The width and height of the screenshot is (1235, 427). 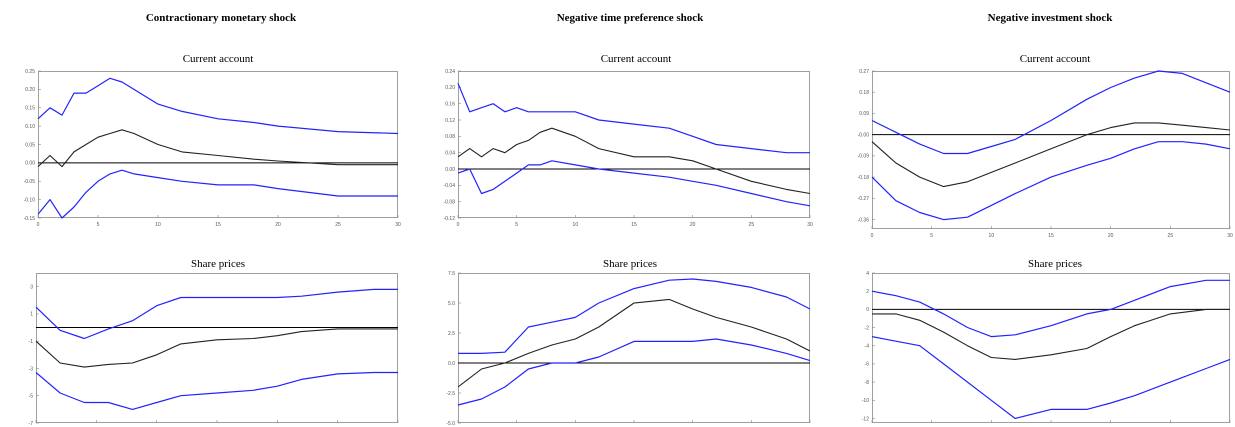 What do you see at coordinates (450, 202) in the screenshot?
I see `y-tick-label: -0.08` at bounding box center [450, 202].